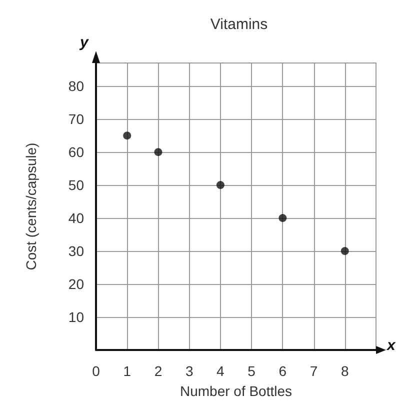 The width and height of the screenshot is (406, 416). What do you see at coordinates (76, 251) in the screenshot?
I see `y-tick-label: 30` at bounding box center [76, 251].